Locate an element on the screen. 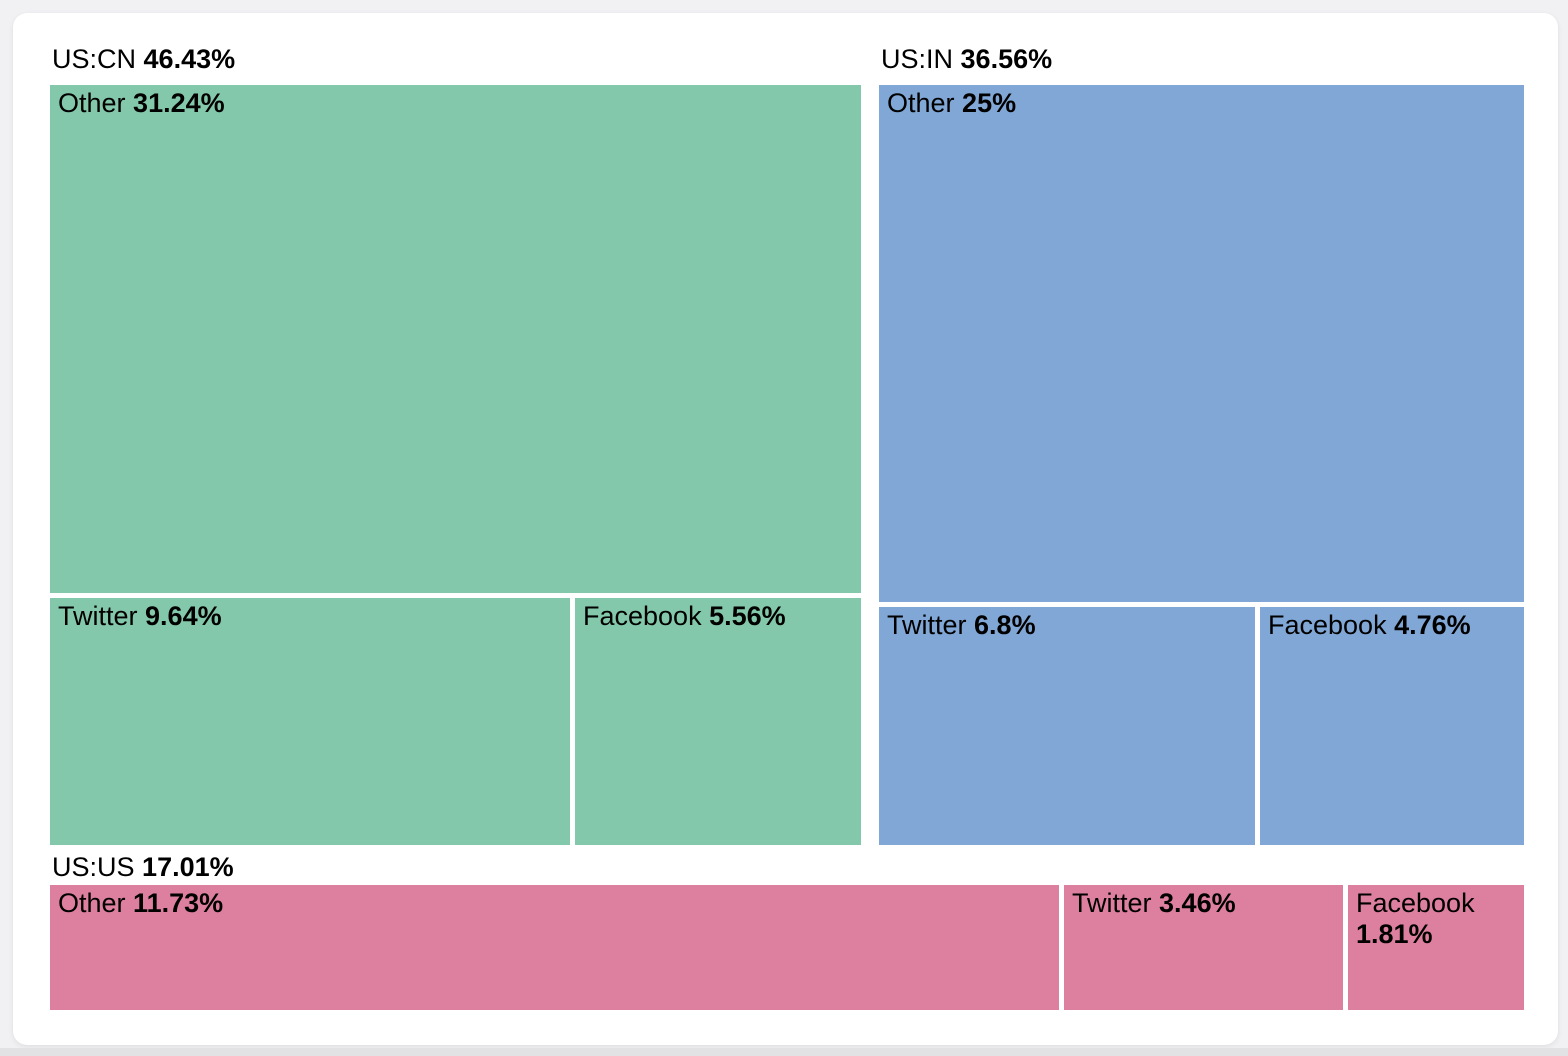 This screenshot has width=1568, height=1056. treemap-group-header-usin: US:IN 36.56% is located at coordinates (966, 59).